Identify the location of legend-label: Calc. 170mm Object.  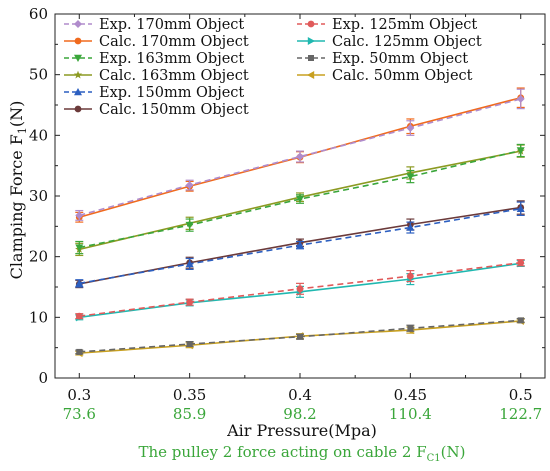
(174, 42).